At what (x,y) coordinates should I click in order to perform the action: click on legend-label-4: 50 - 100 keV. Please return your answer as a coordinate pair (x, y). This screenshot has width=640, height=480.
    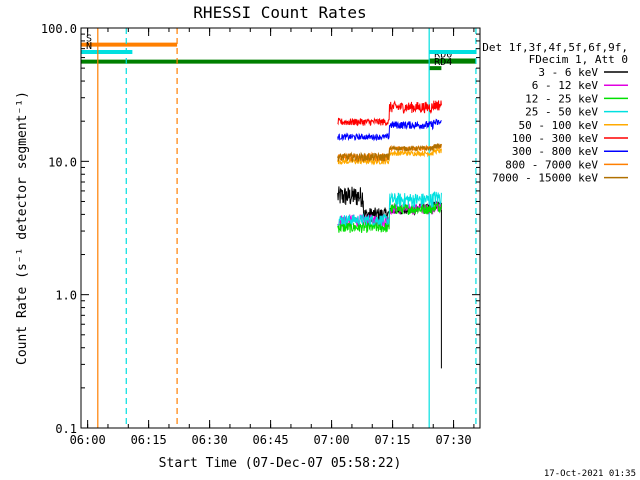
    Looking at the image, I should click on (559, 125).